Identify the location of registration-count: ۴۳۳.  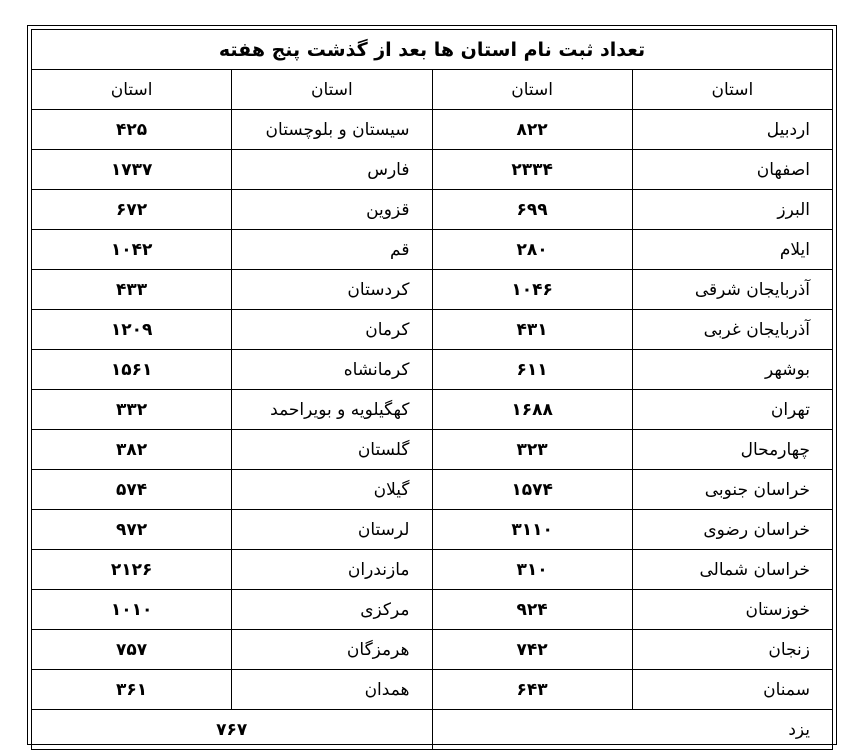
(131, 289).